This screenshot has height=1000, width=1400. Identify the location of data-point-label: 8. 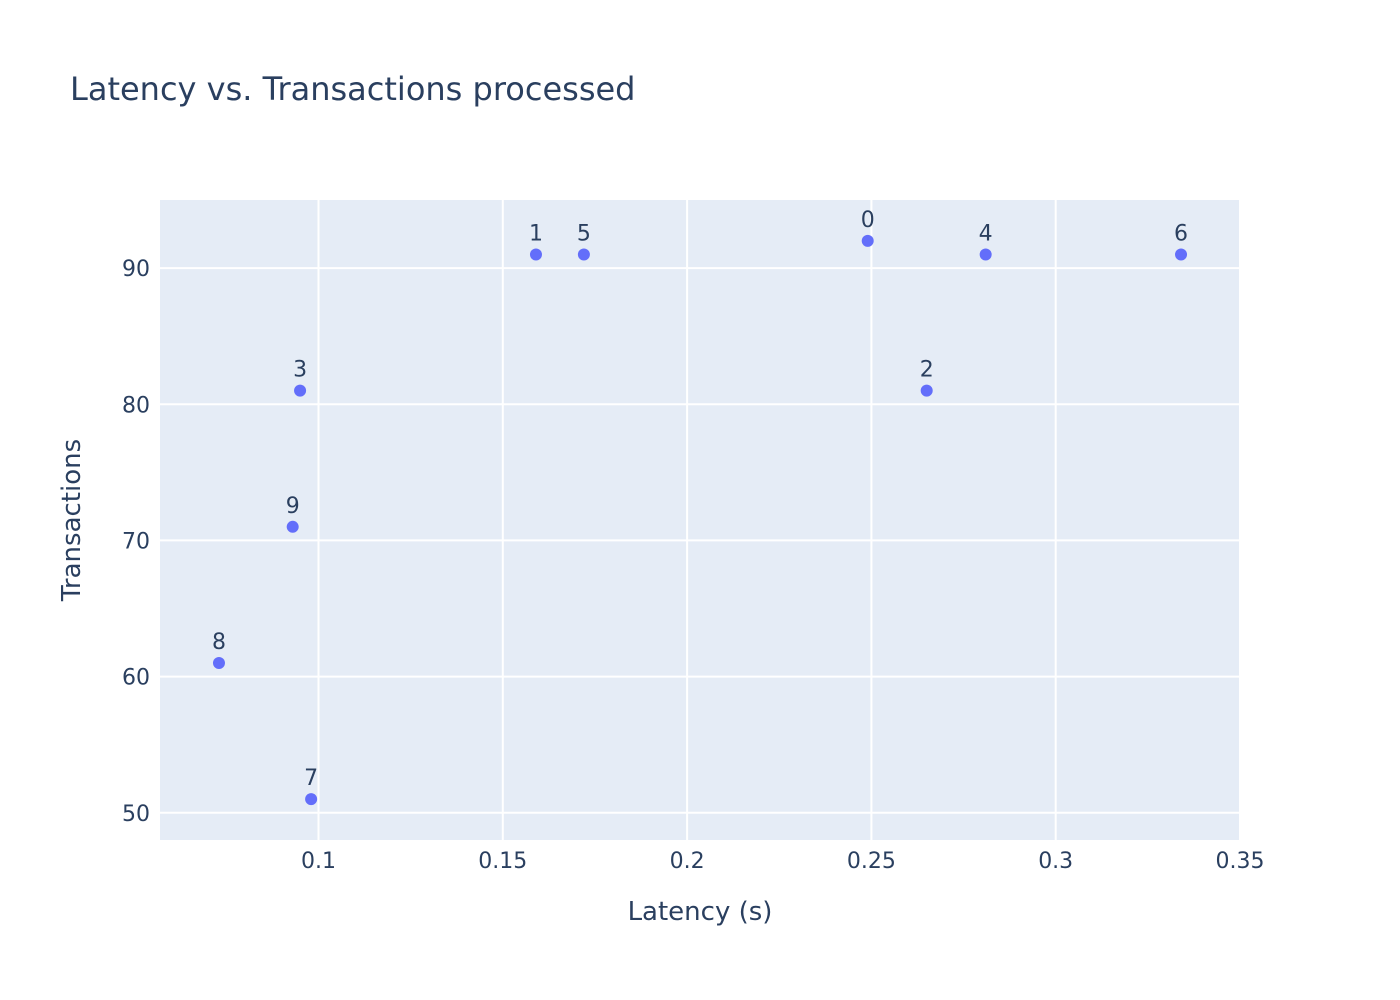
(219, 642).